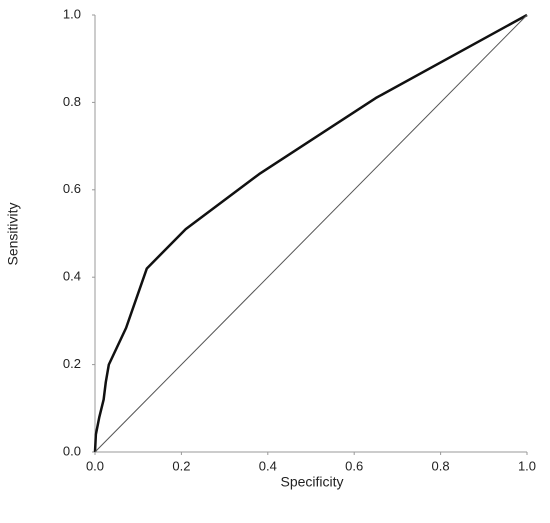  What do you see at coordinates (311, 482) in the screenshot?
I see `x-axis-title: Specificity` at bounding box center [311, 482].